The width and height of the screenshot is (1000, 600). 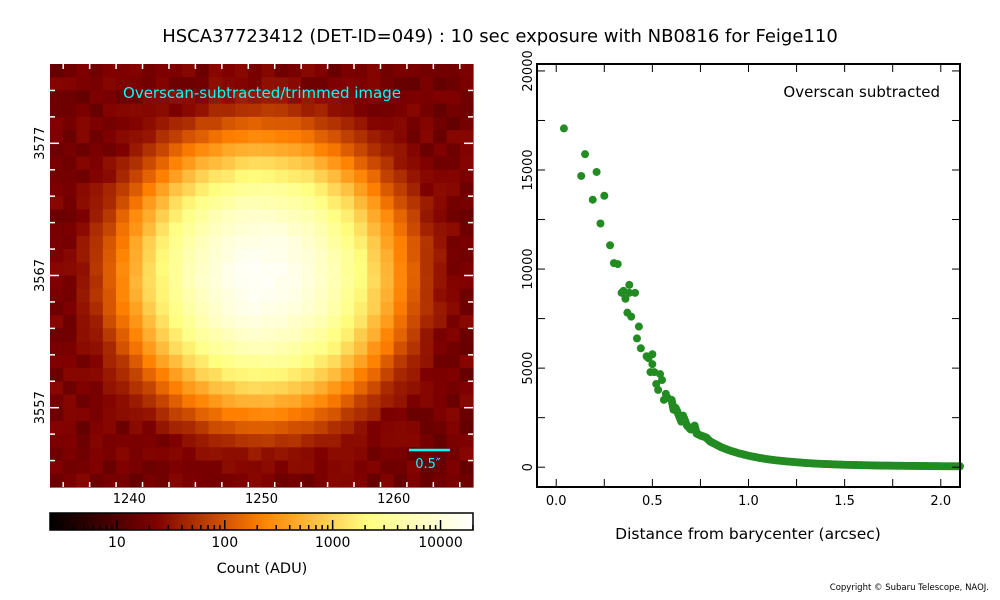 I want to click on y-tick-label: 3567, so click(x=40, y=275).